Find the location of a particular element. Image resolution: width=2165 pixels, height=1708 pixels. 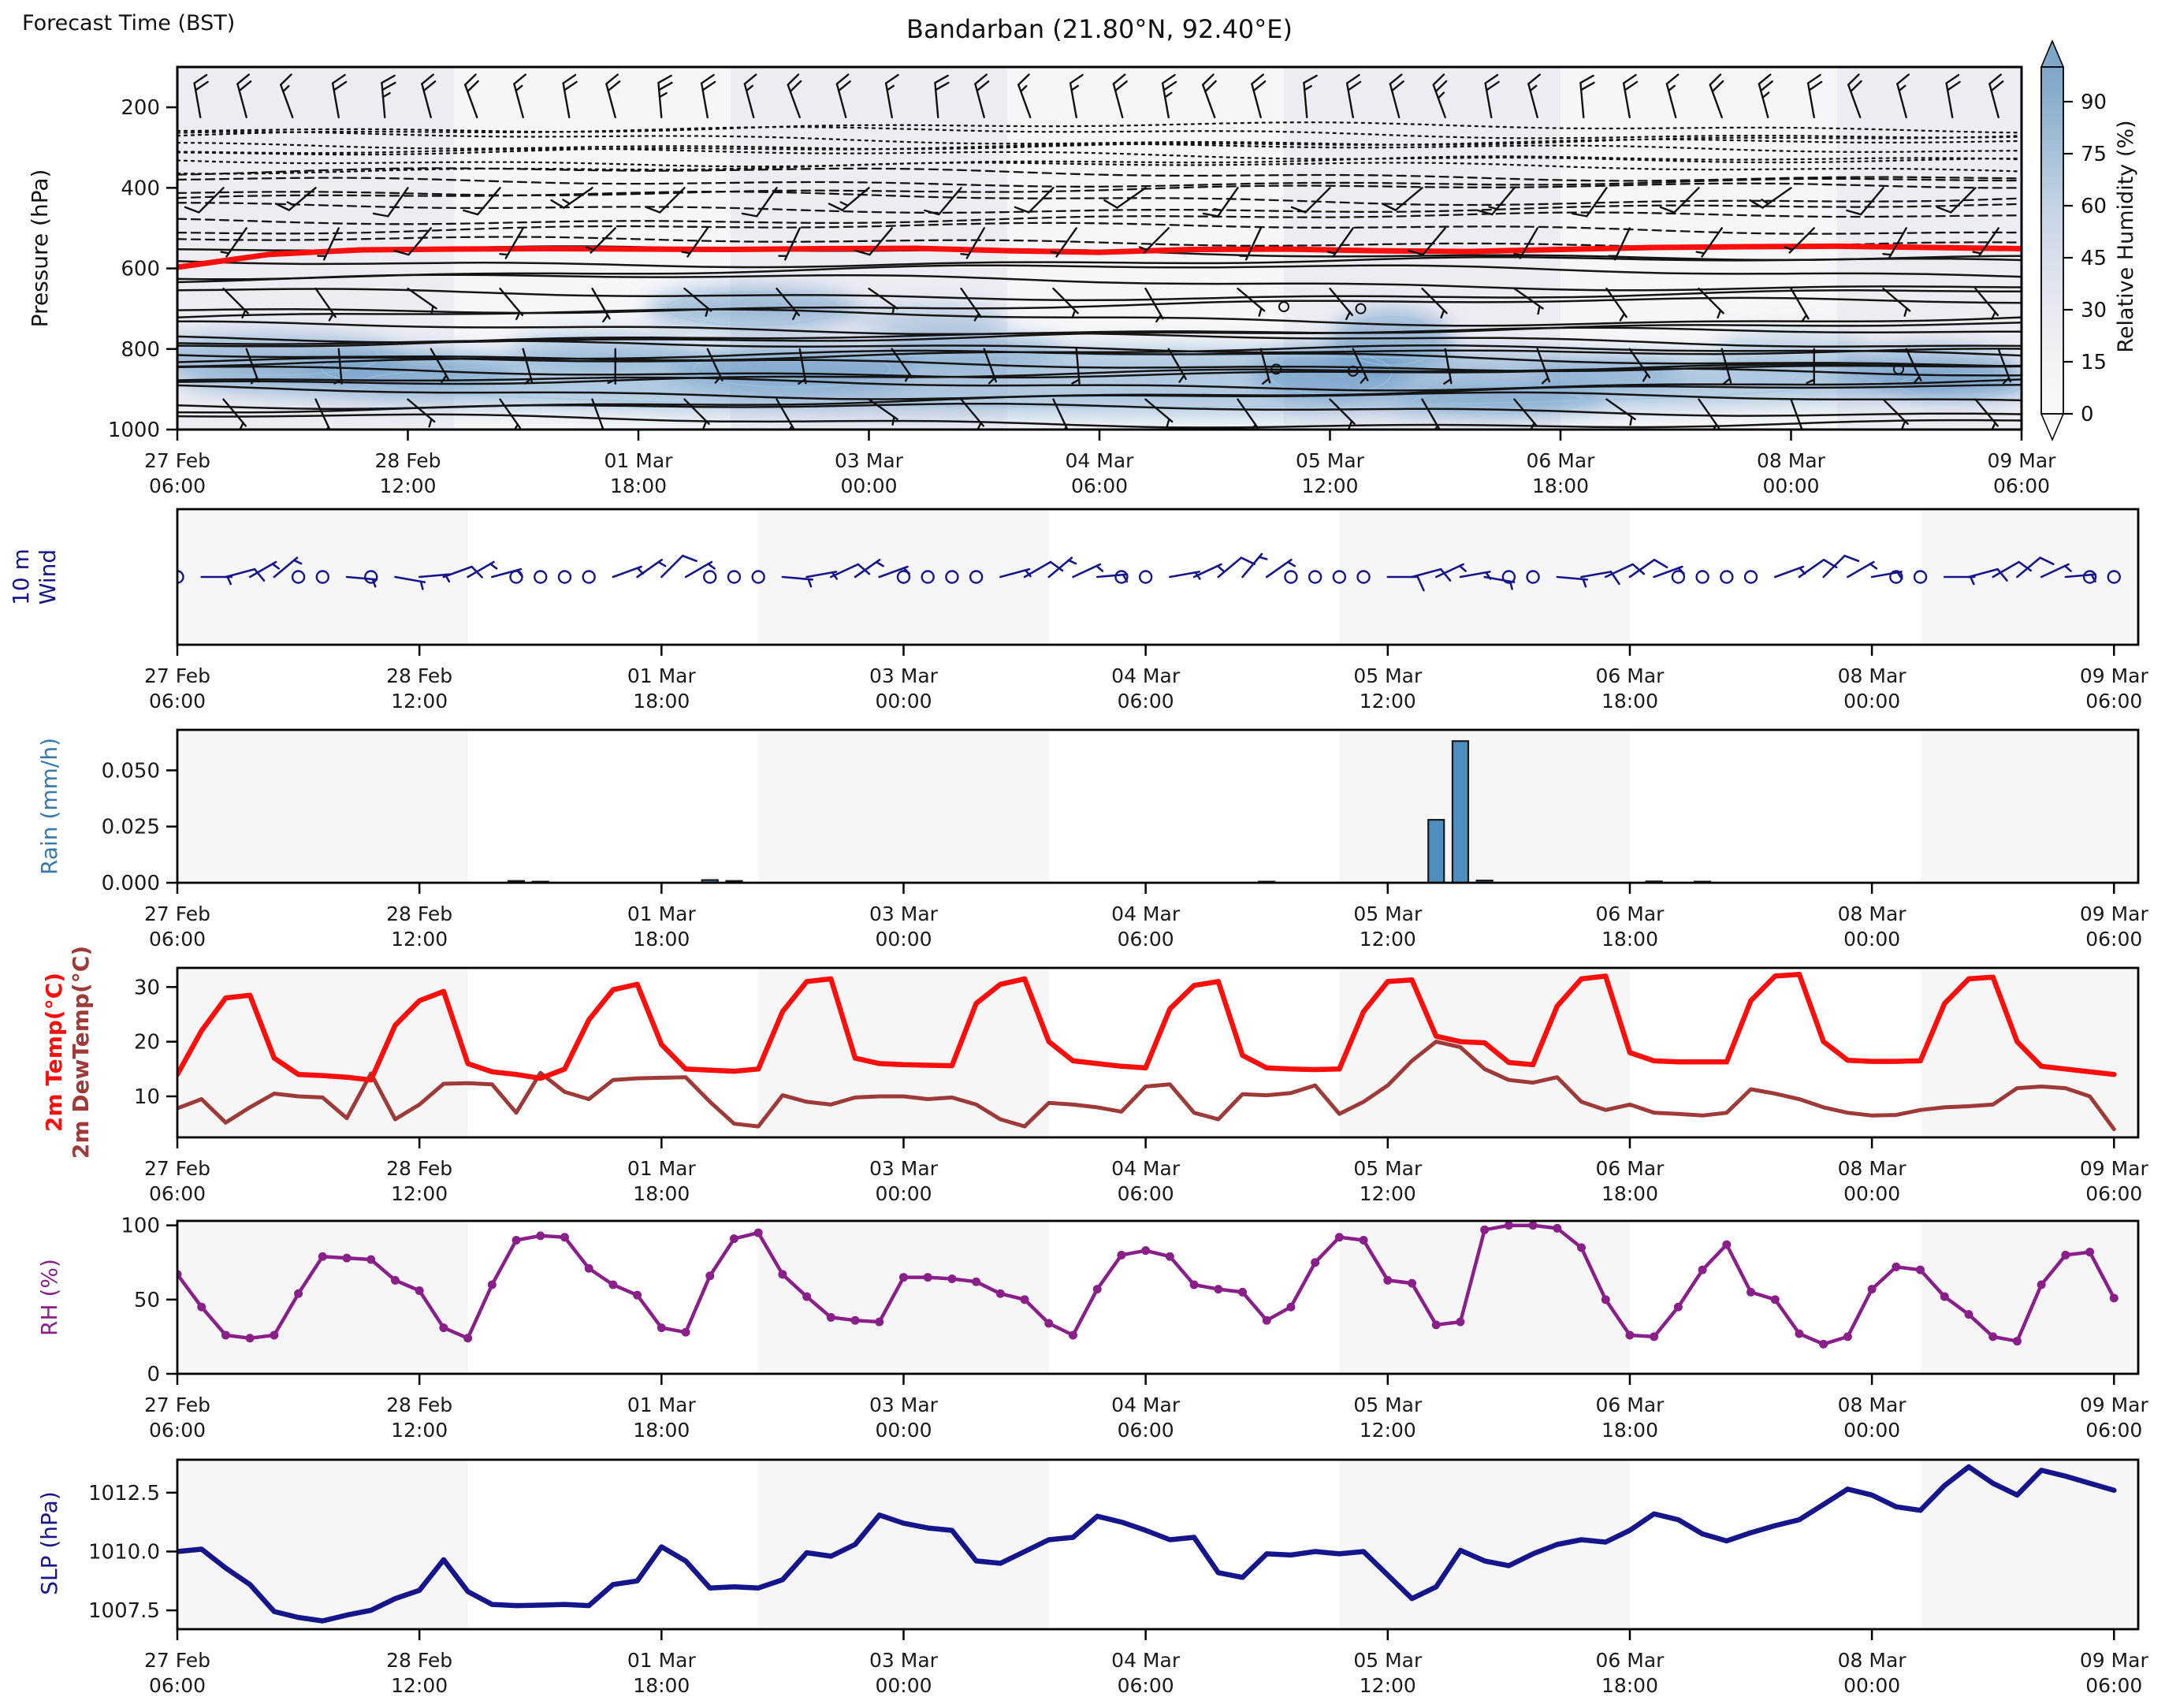

rh-axis-label: RH (%) is located at coordinates (49, 1297).